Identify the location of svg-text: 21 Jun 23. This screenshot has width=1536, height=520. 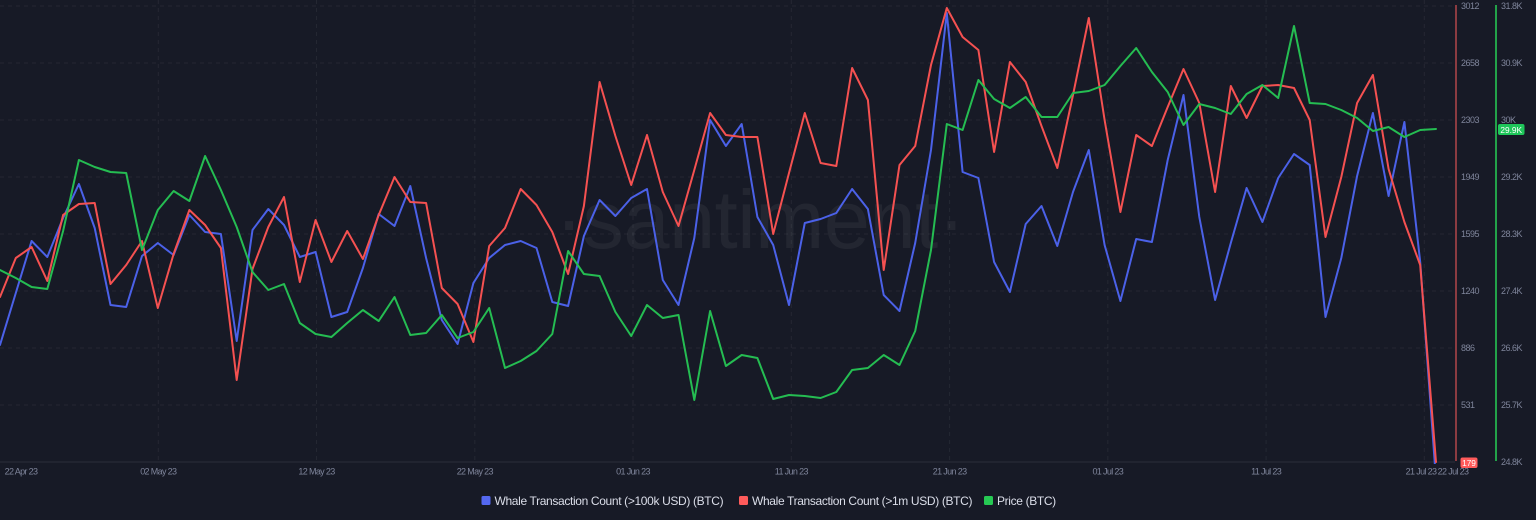
(950, 472).